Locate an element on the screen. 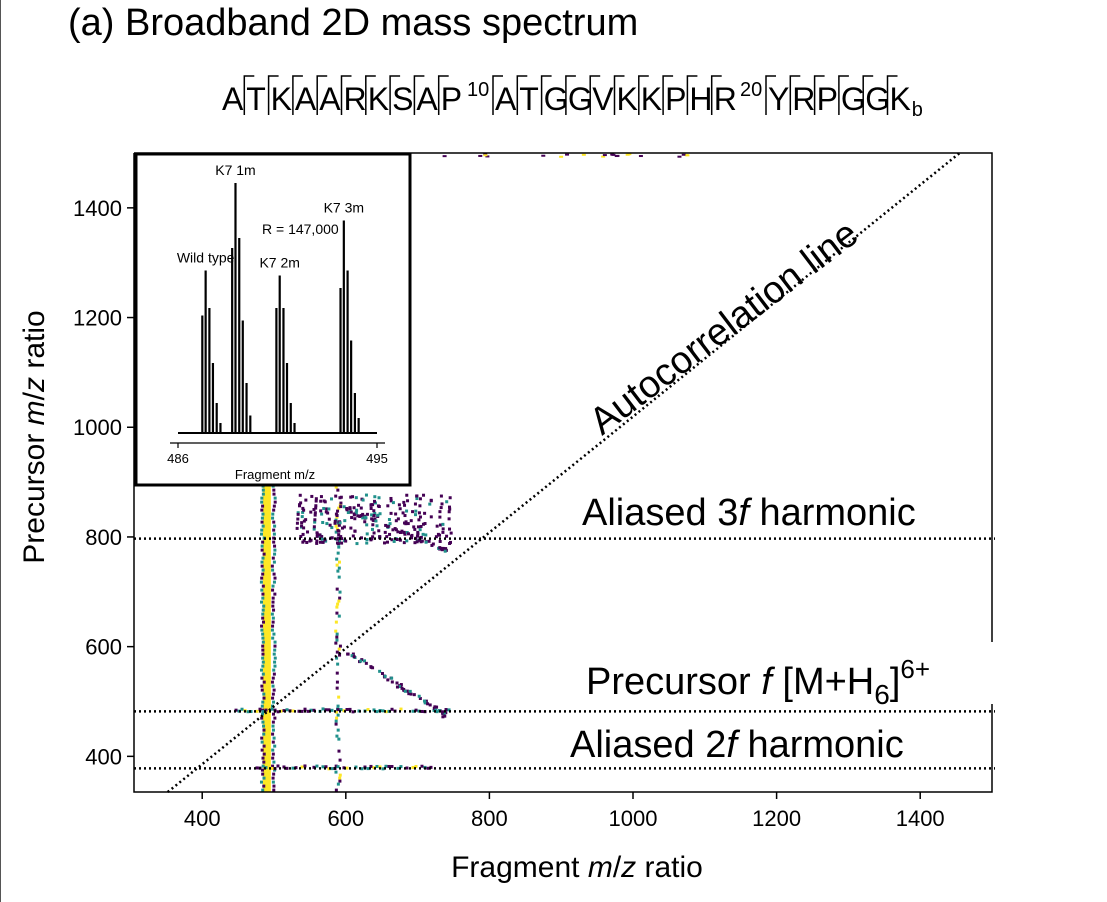 The height and width of the screenshot is (902, 1107). y-tick-label: 800 is located at coordinates (103, 537).